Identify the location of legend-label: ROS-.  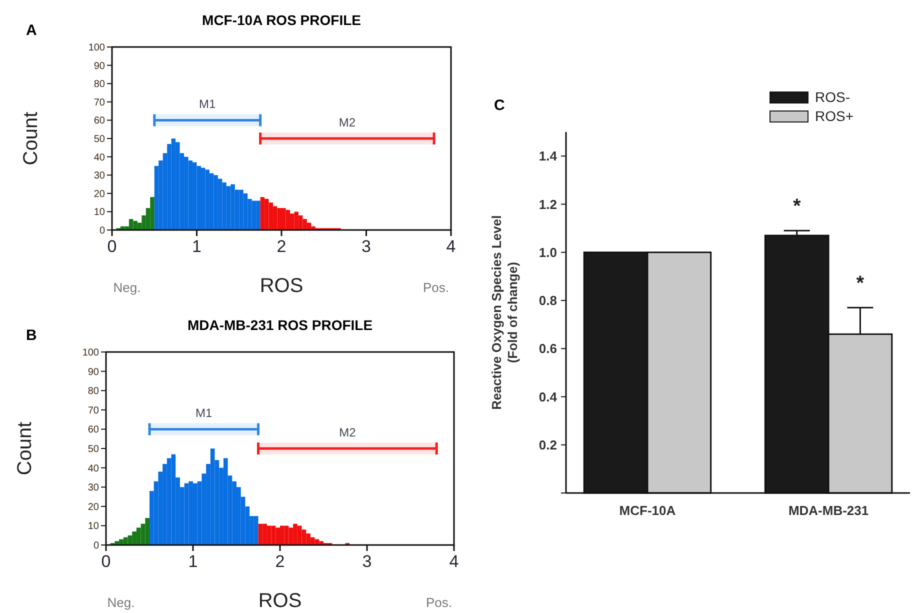
(832, 97).